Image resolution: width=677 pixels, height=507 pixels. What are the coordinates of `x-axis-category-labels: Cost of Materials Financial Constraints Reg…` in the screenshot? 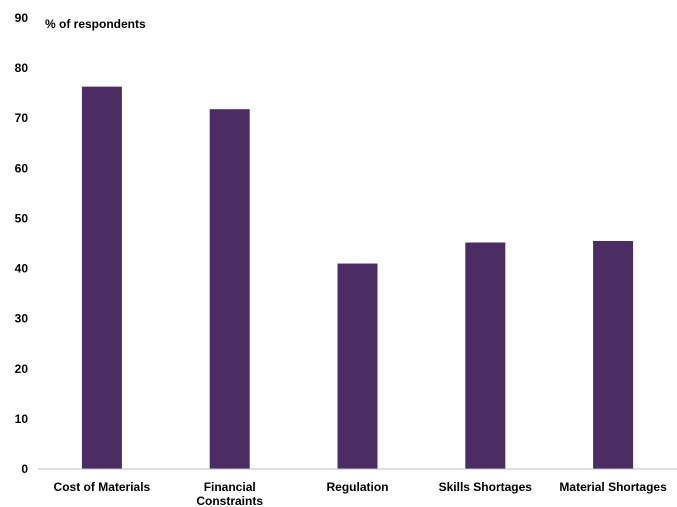 It's located at (361, 493).